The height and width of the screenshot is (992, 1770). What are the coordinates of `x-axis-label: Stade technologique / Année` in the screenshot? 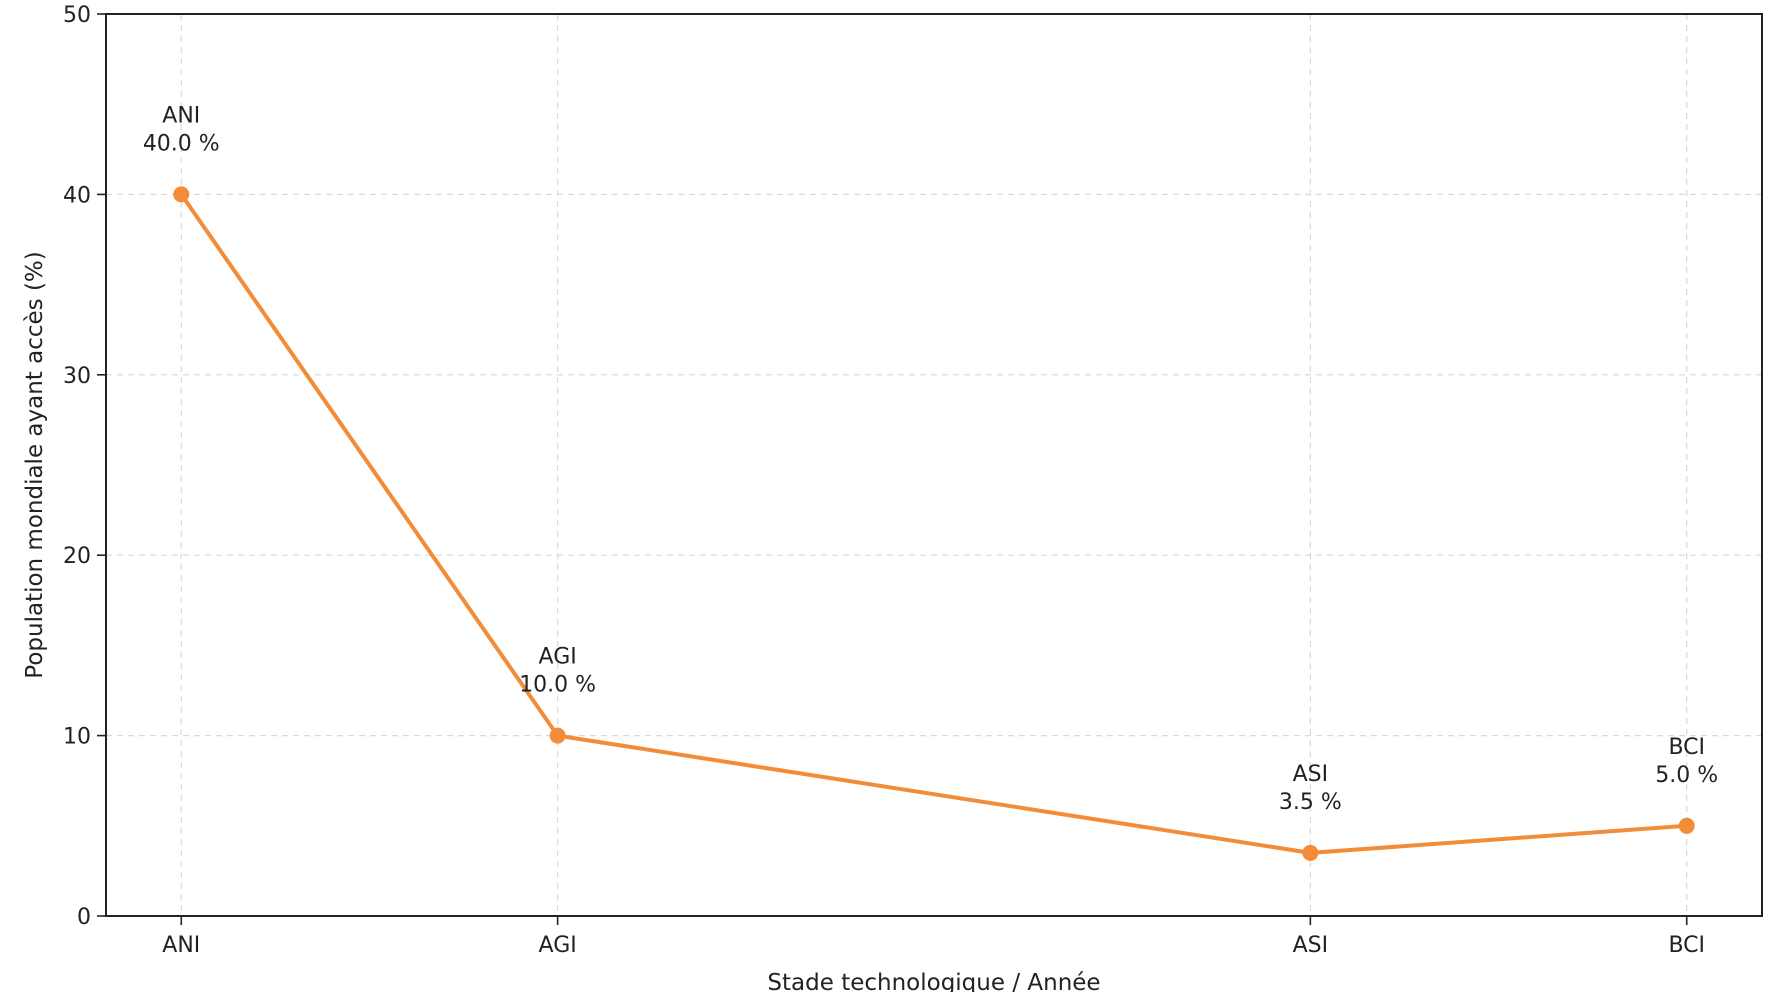 It's located at (933, 981).